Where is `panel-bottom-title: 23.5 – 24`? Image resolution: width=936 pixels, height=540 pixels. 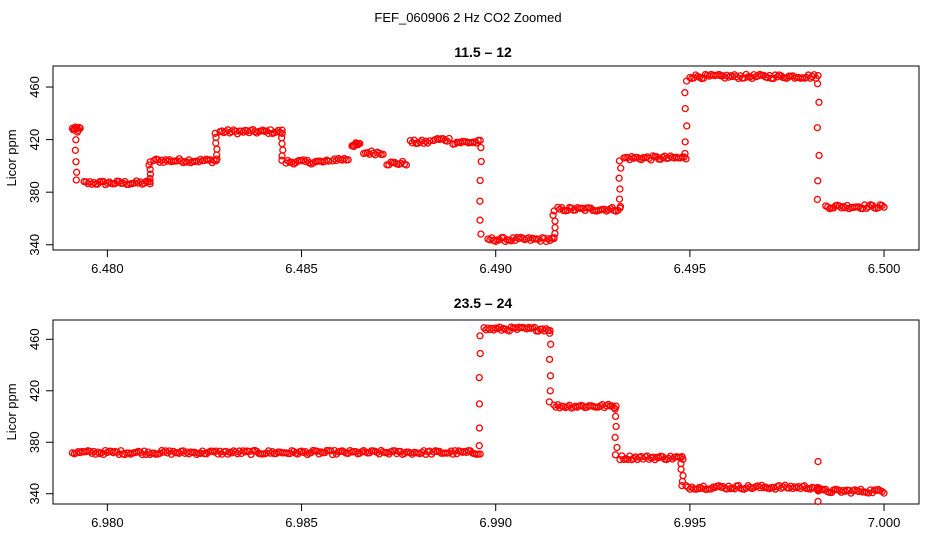
panel-bottom-title: 23.5 – 24 is located at coordinates (483, 303).